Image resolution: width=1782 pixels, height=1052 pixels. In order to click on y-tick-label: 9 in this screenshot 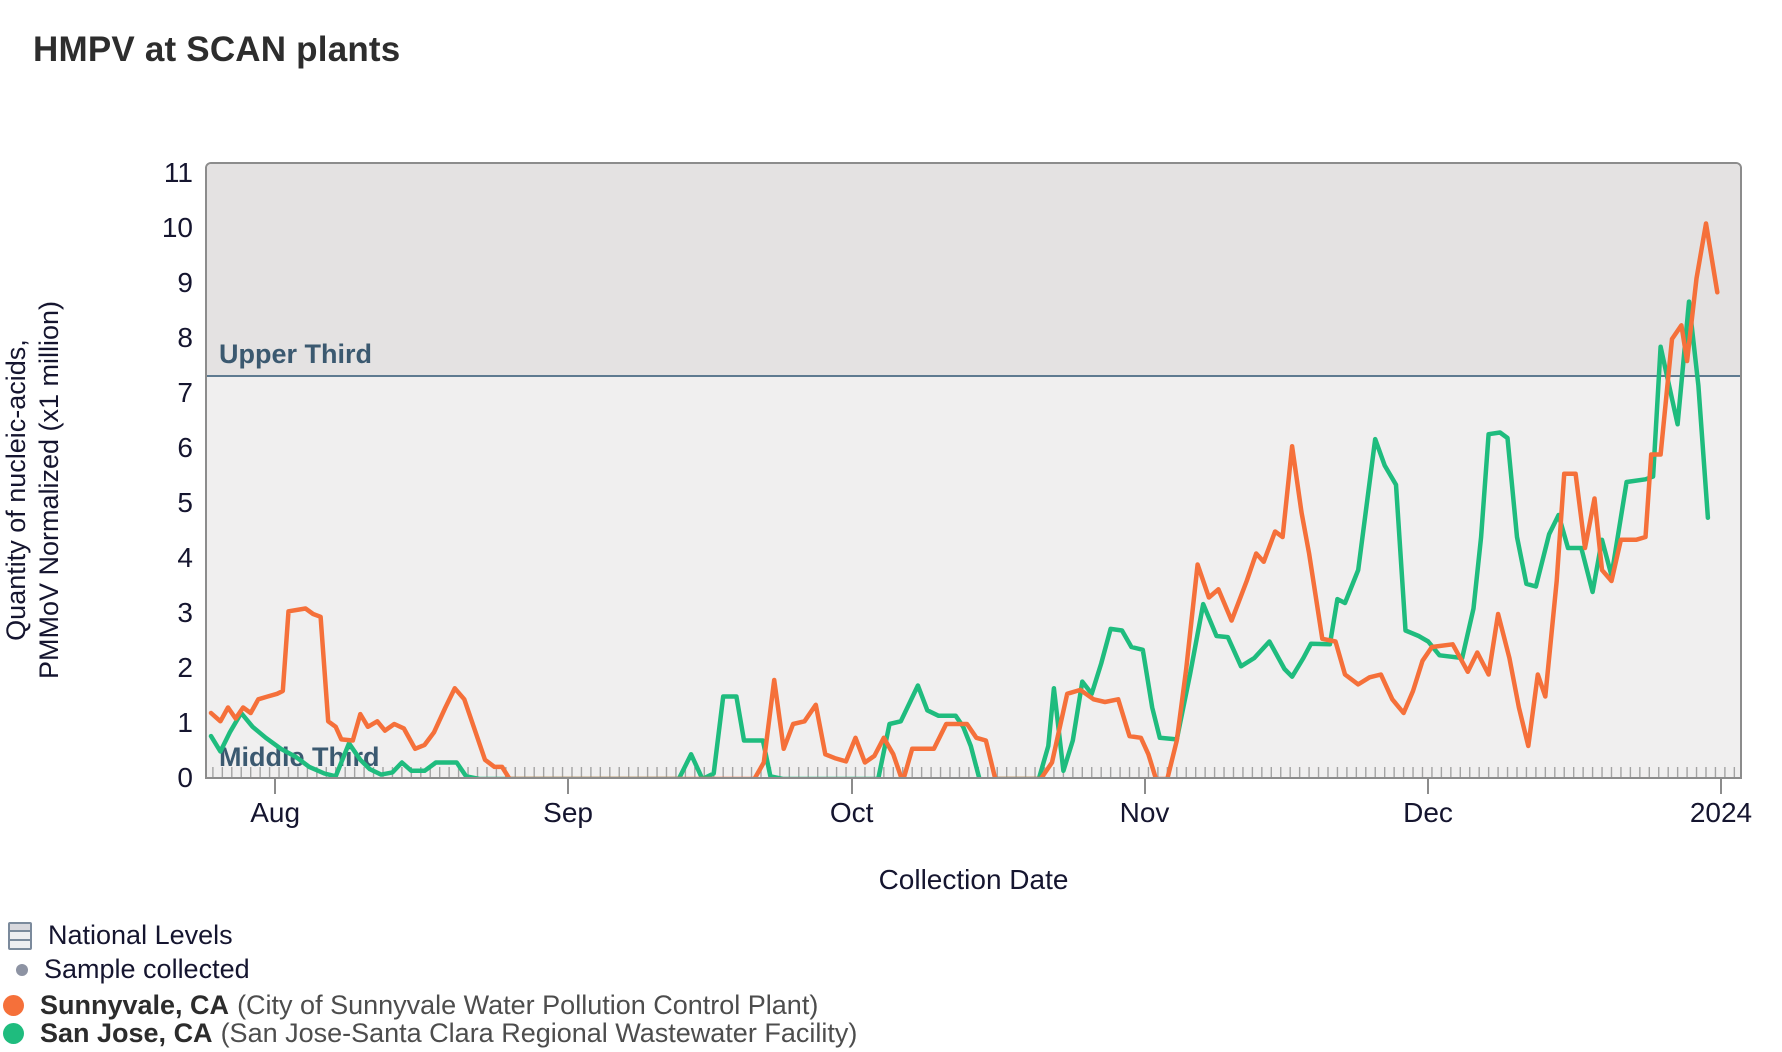, I will do `click(185, 282)`.